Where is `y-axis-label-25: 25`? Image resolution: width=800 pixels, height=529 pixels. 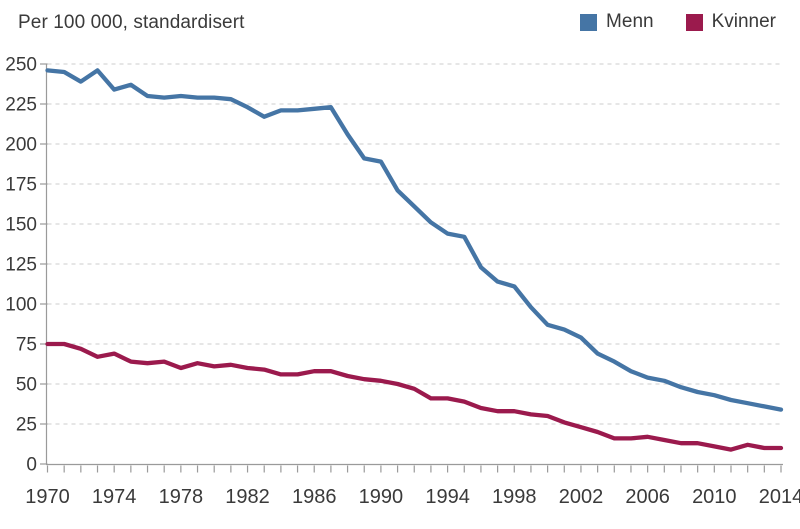 y-axis-label-25: 25 is located at coordinates (26, 425).